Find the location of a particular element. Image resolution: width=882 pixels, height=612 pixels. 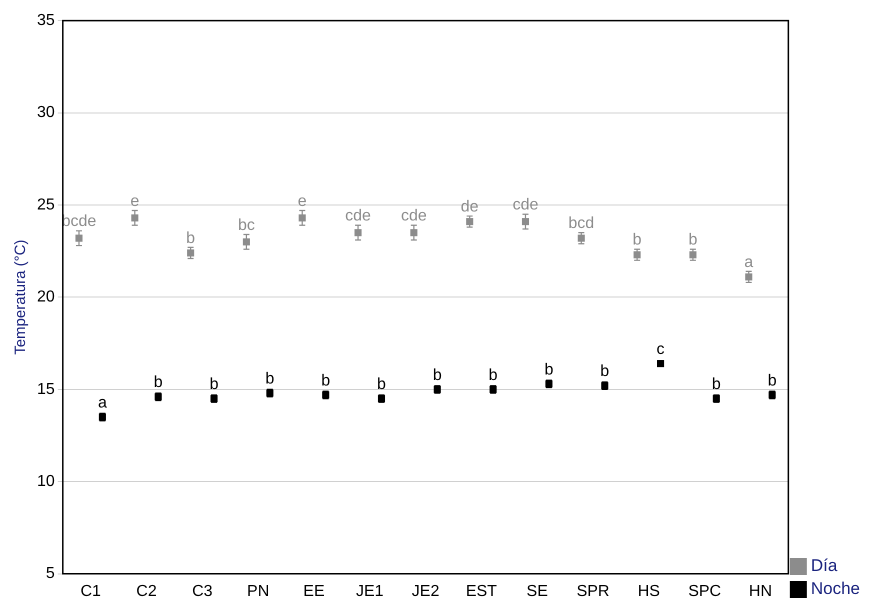

x-tick-label: SPR is located at coordinates (593, 591).